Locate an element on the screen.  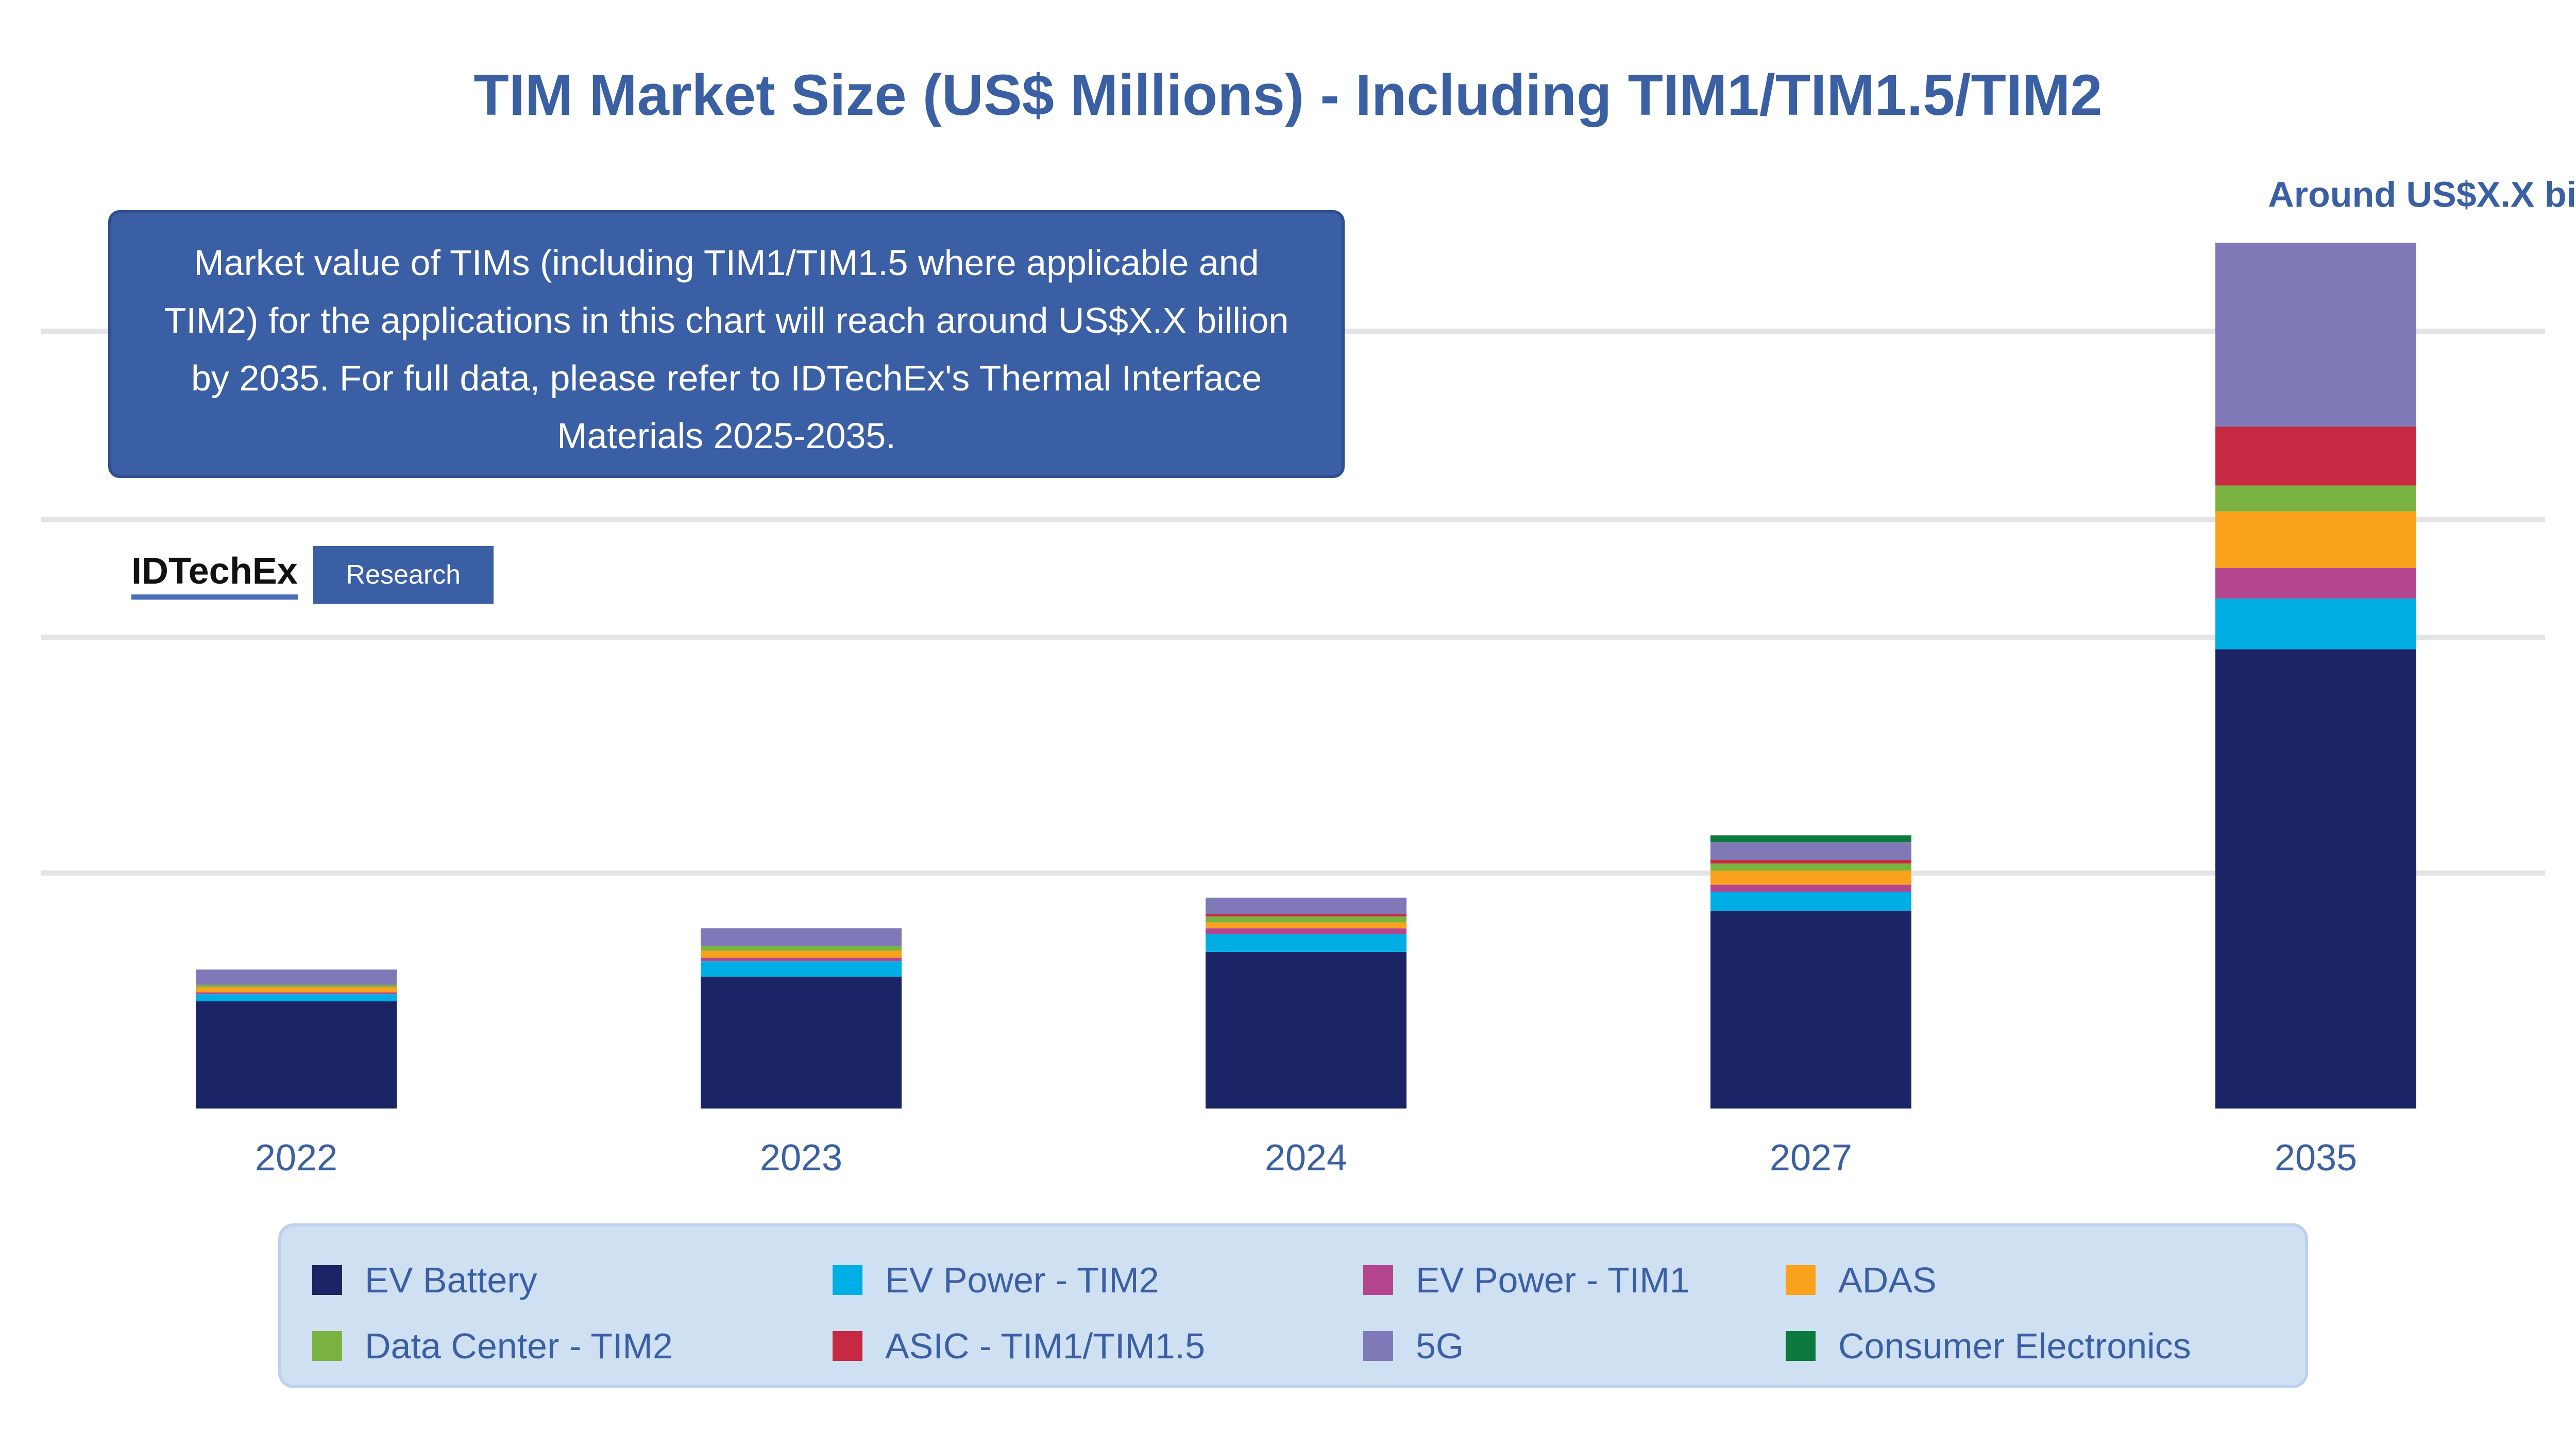
legend-label-ev-battery: EV Battery is located at coordinates (451, 1280).